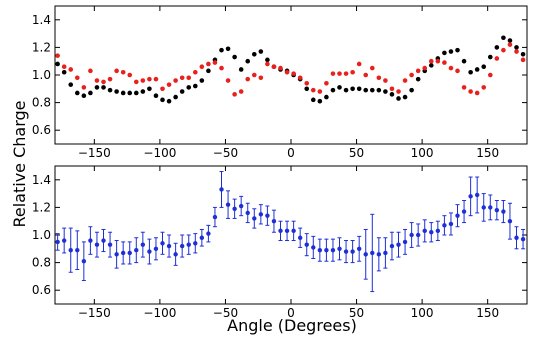 The width and height of the screenshot is (536, 340). Describe the element at coordinates (41, 263) in the screenshot. I see `y-tick-label: 0.8` at that location.